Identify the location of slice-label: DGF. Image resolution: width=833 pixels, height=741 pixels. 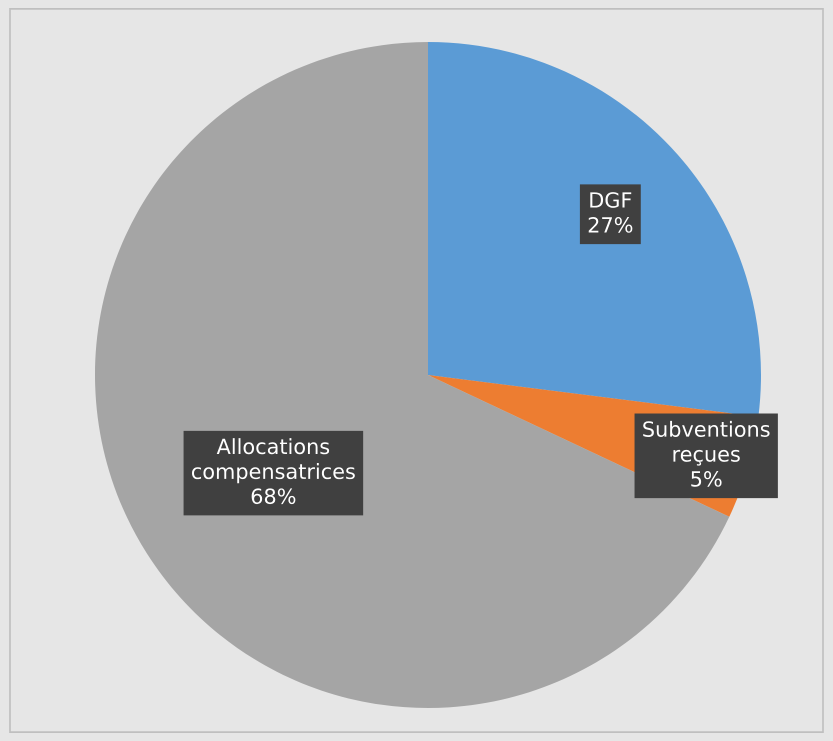
(611, 200).